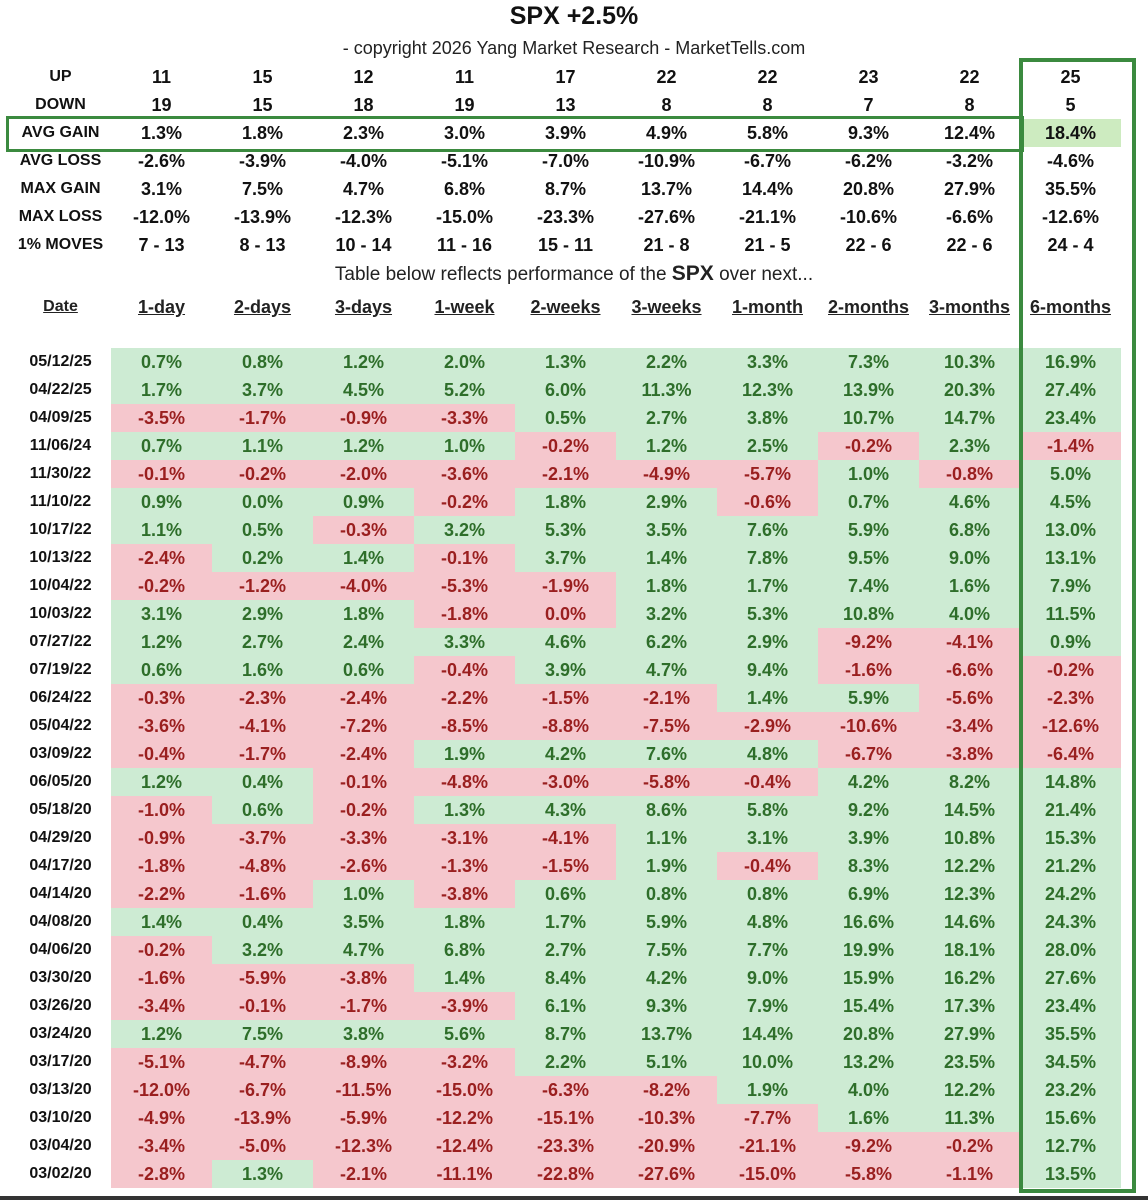 The width and height of the screenshot is (1148, 1200). What do you see at coordinates (363, 726) in the screenshot?
I see `return-cell: -7.2%` at bounding box center [363, 726].